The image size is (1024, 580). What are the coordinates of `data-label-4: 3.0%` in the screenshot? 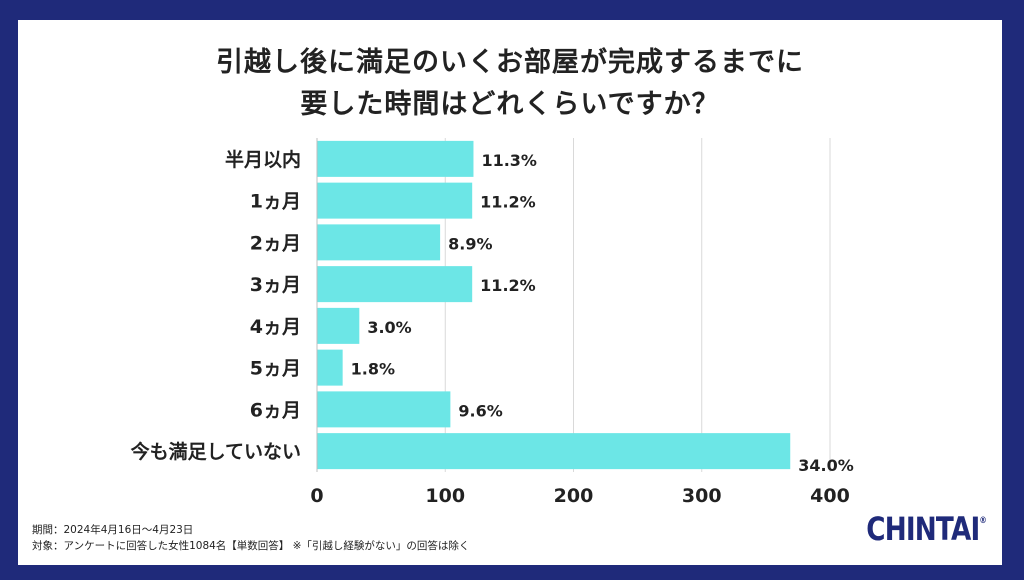 It's located at (389, 327).